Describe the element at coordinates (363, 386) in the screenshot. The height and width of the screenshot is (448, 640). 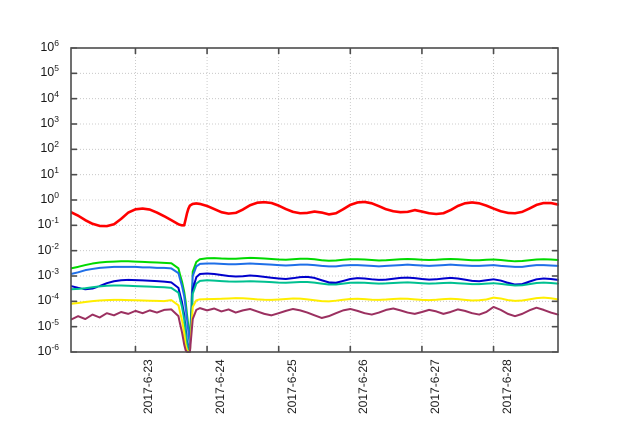
I see `x-tick-label: 2017-6-26` at that location.